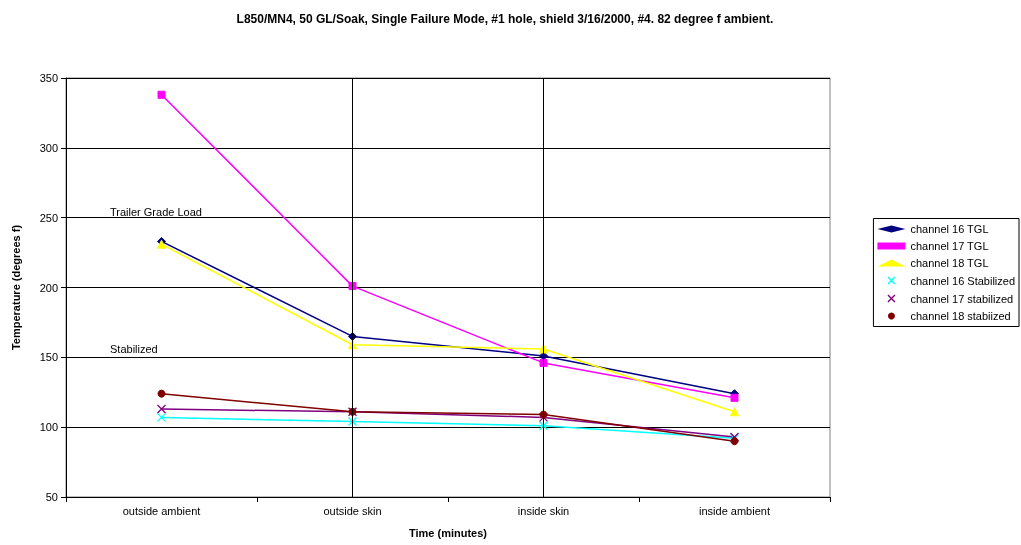 This screenshot has height=545, width=1021. Describe the element at coordinates (949, 246) in the screenshot. I see `legend-label: channel 17 TGL` at that location.